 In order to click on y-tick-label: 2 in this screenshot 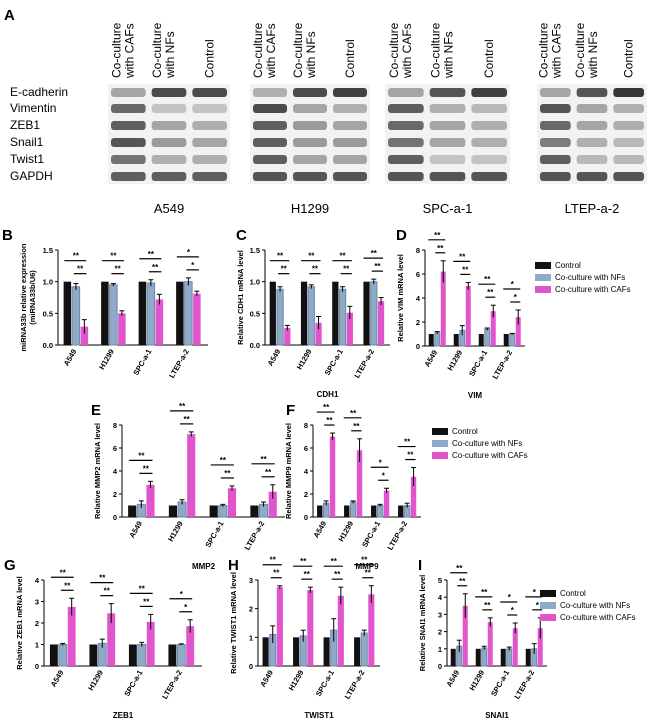, I will do `click(440, 632)`.